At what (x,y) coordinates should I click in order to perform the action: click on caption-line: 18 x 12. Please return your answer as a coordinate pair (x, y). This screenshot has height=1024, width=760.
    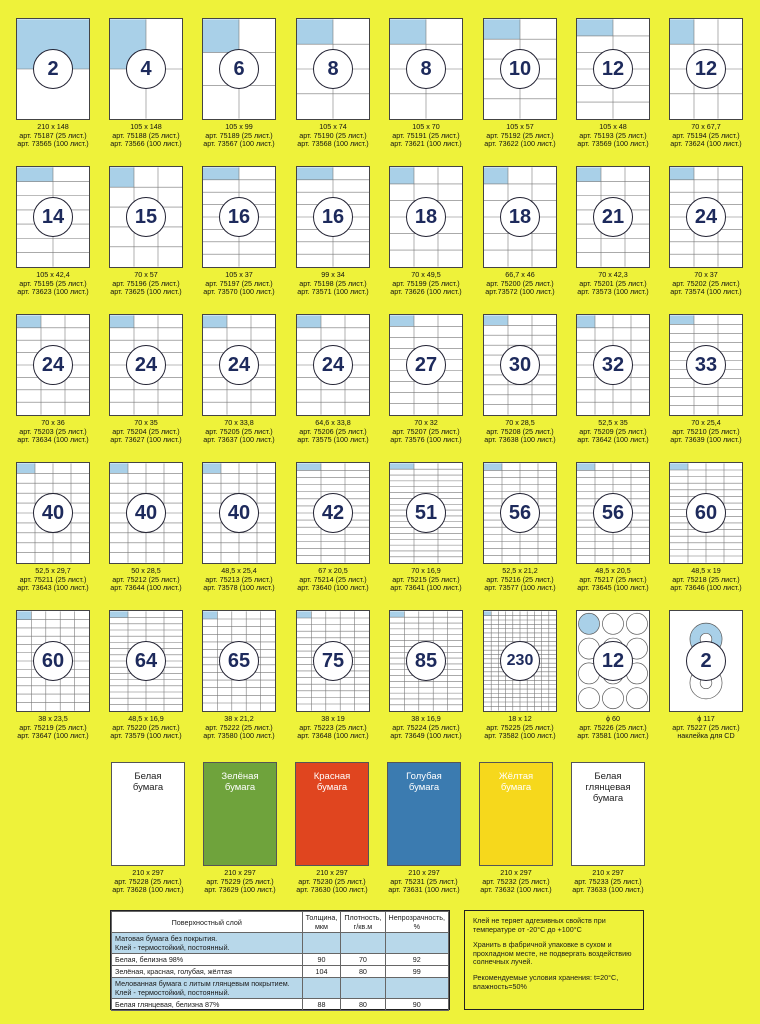
    Looking at the image, I should click on (520, 718).